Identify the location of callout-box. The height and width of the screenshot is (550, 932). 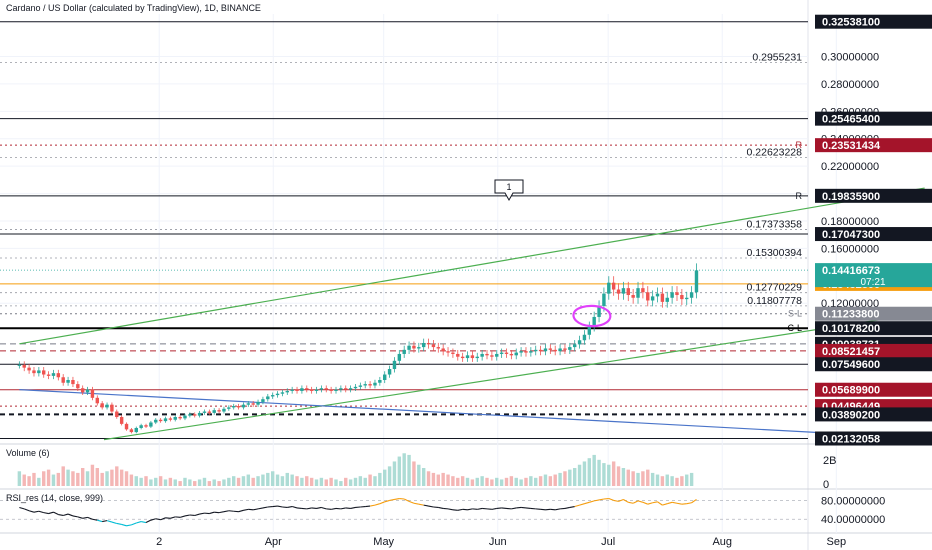
(509, 190).